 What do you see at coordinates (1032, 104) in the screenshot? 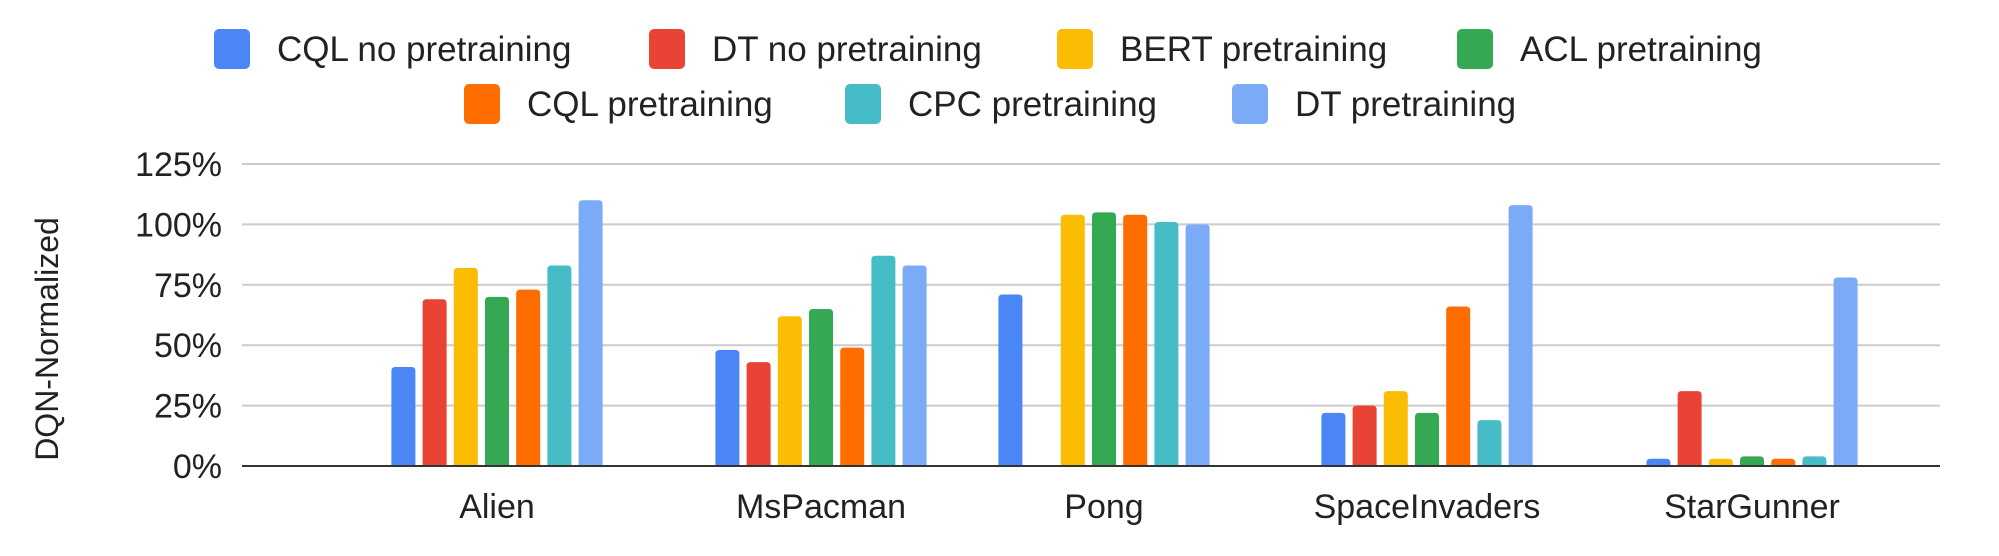
I see `legend-label: CPC pretraining` at bounding box center [1032, 104].